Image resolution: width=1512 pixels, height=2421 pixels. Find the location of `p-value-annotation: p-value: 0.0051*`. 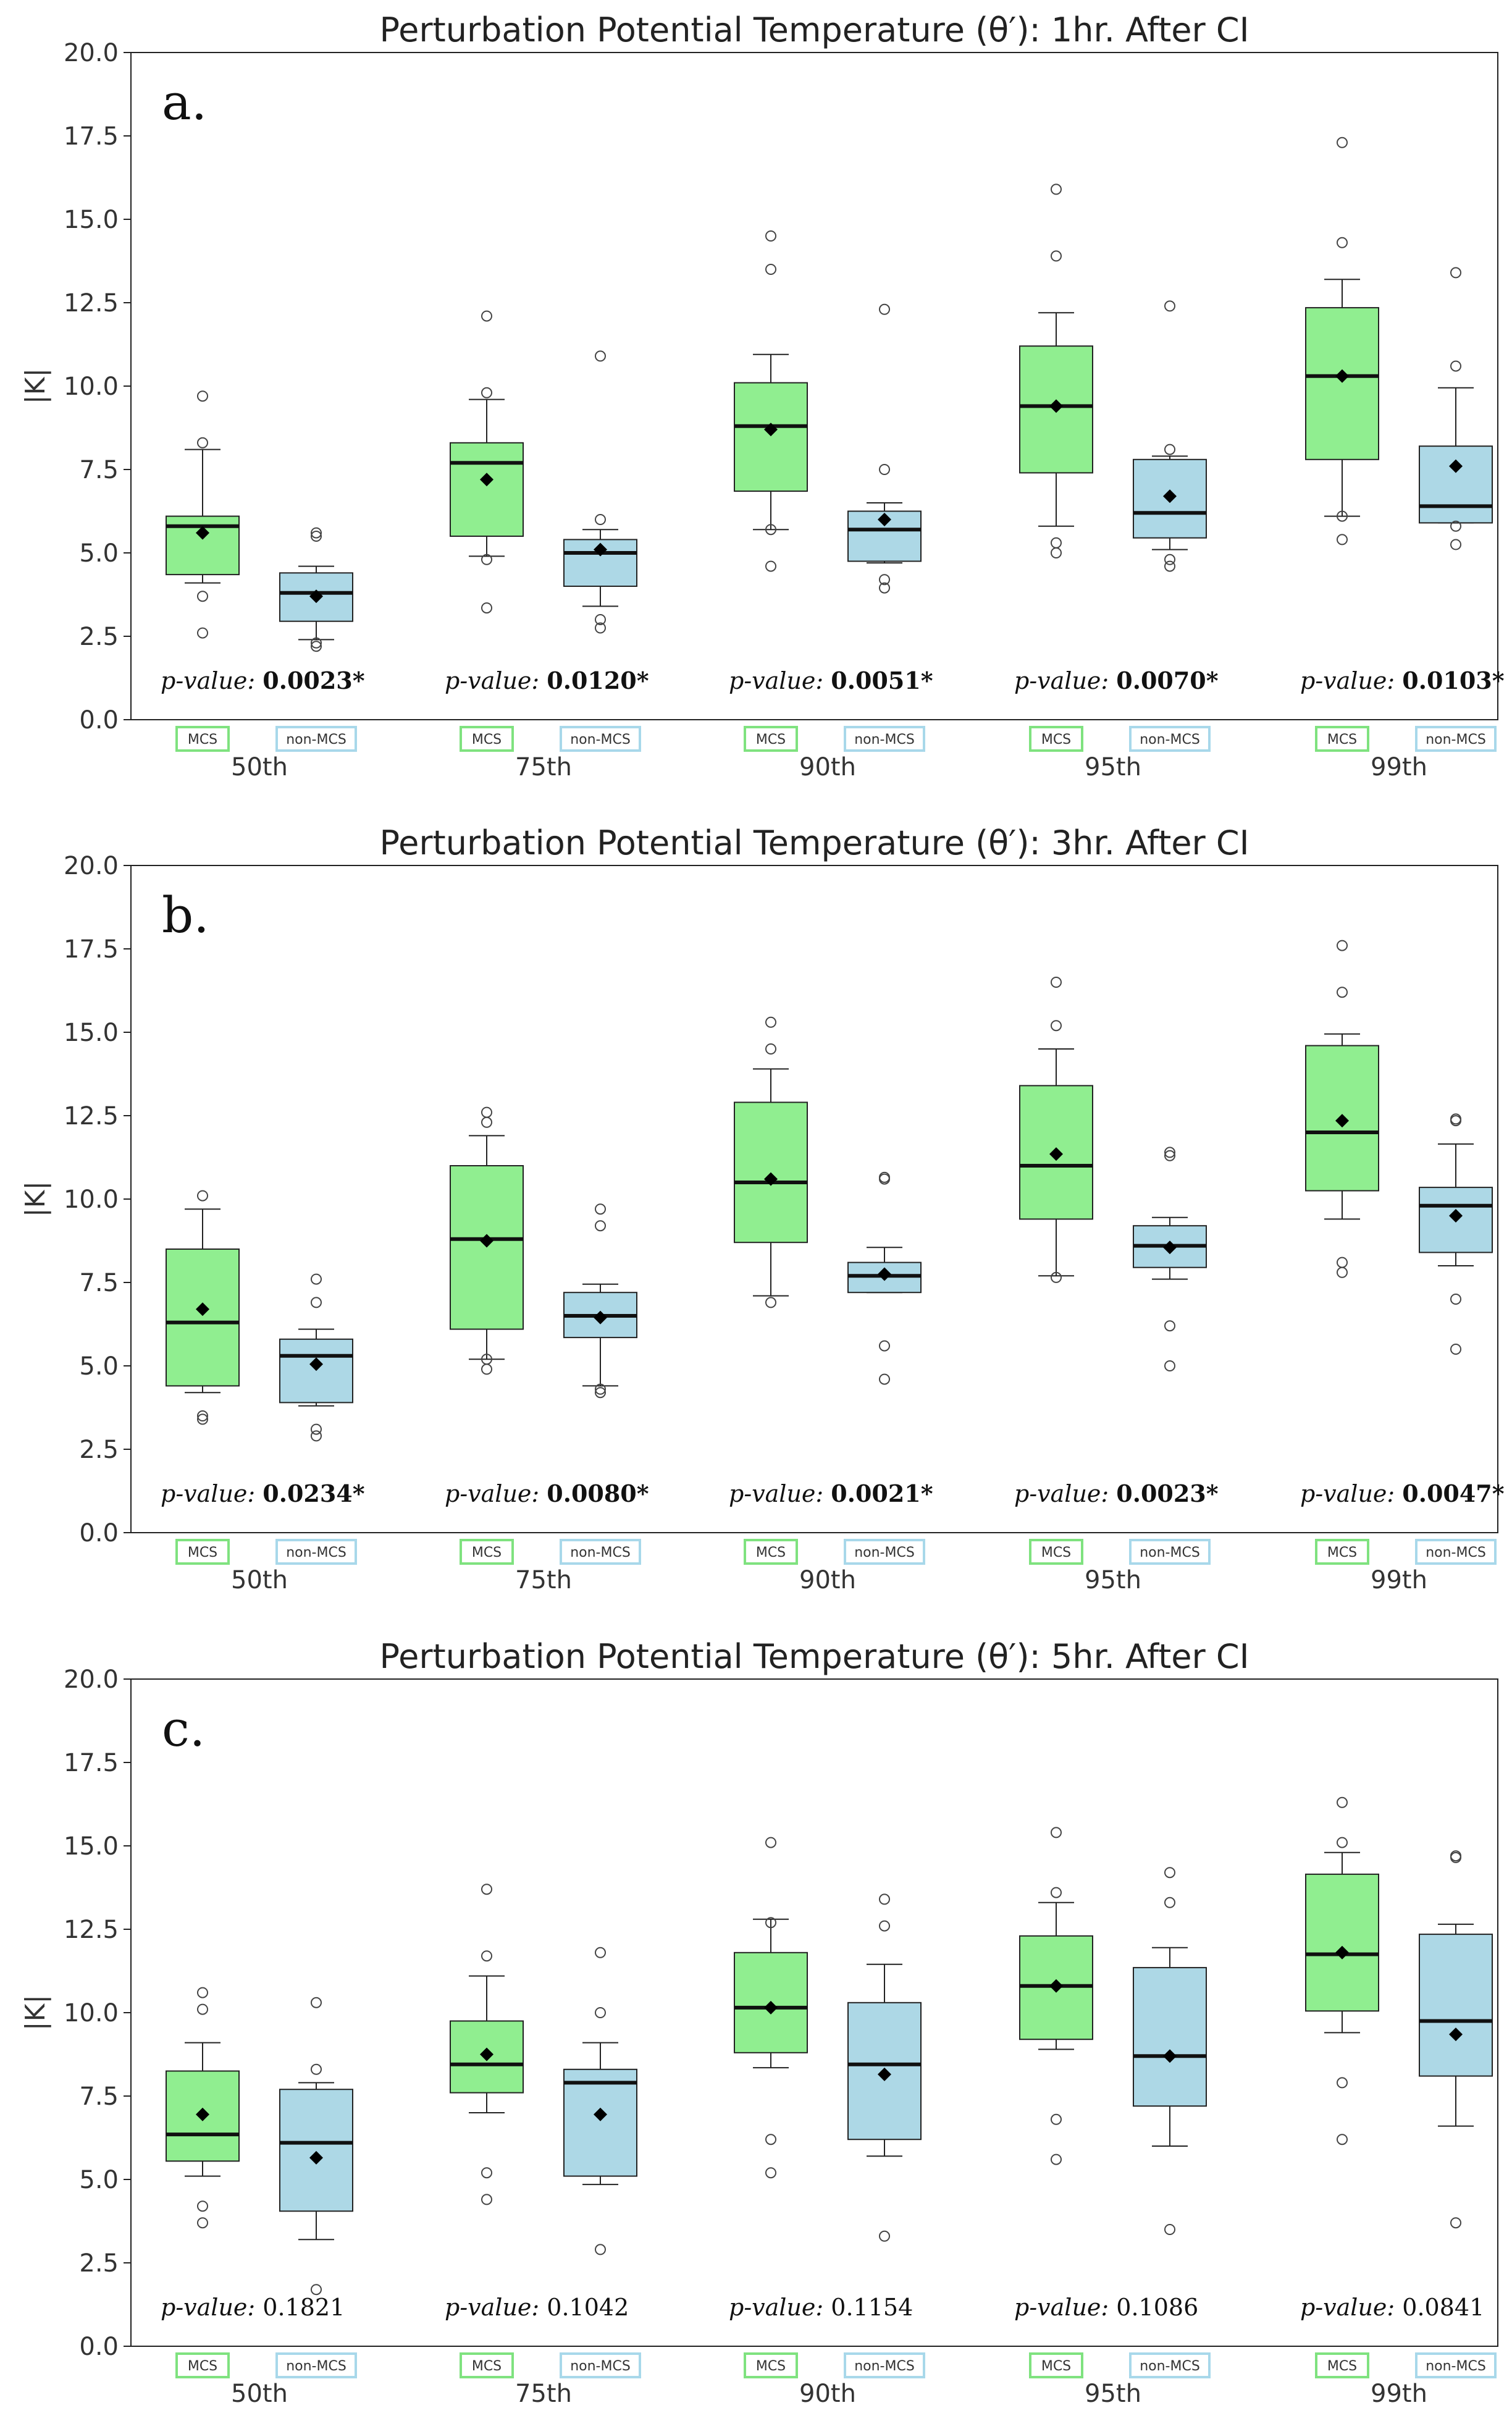

p-value-annotation: p-value: 0.0051* is located at coordinates (831, 680).